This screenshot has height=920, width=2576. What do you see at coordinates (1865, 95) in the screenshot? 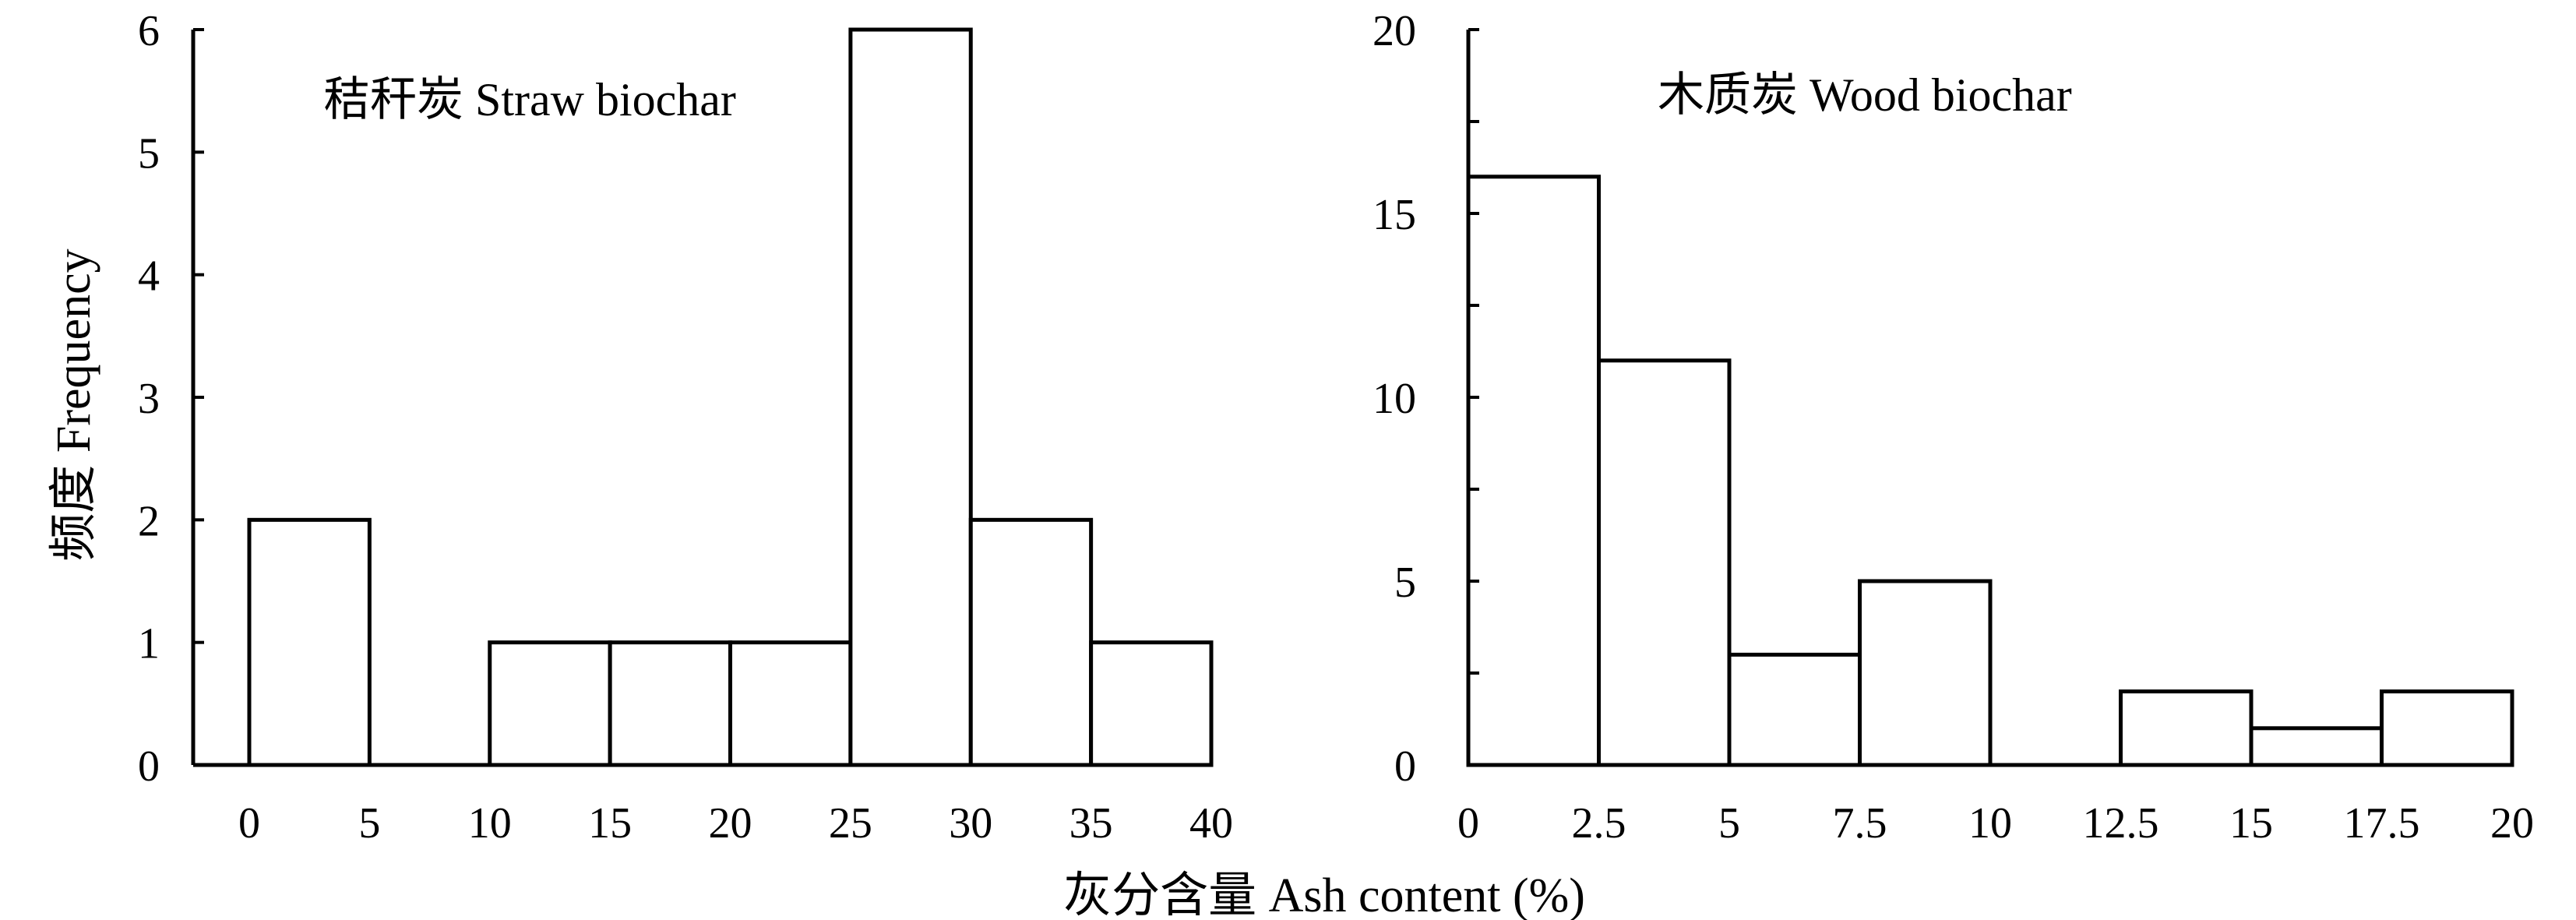
I see `wood-panel-title: 木质炭 Wood biochar` at bounding box center [1865, 95].